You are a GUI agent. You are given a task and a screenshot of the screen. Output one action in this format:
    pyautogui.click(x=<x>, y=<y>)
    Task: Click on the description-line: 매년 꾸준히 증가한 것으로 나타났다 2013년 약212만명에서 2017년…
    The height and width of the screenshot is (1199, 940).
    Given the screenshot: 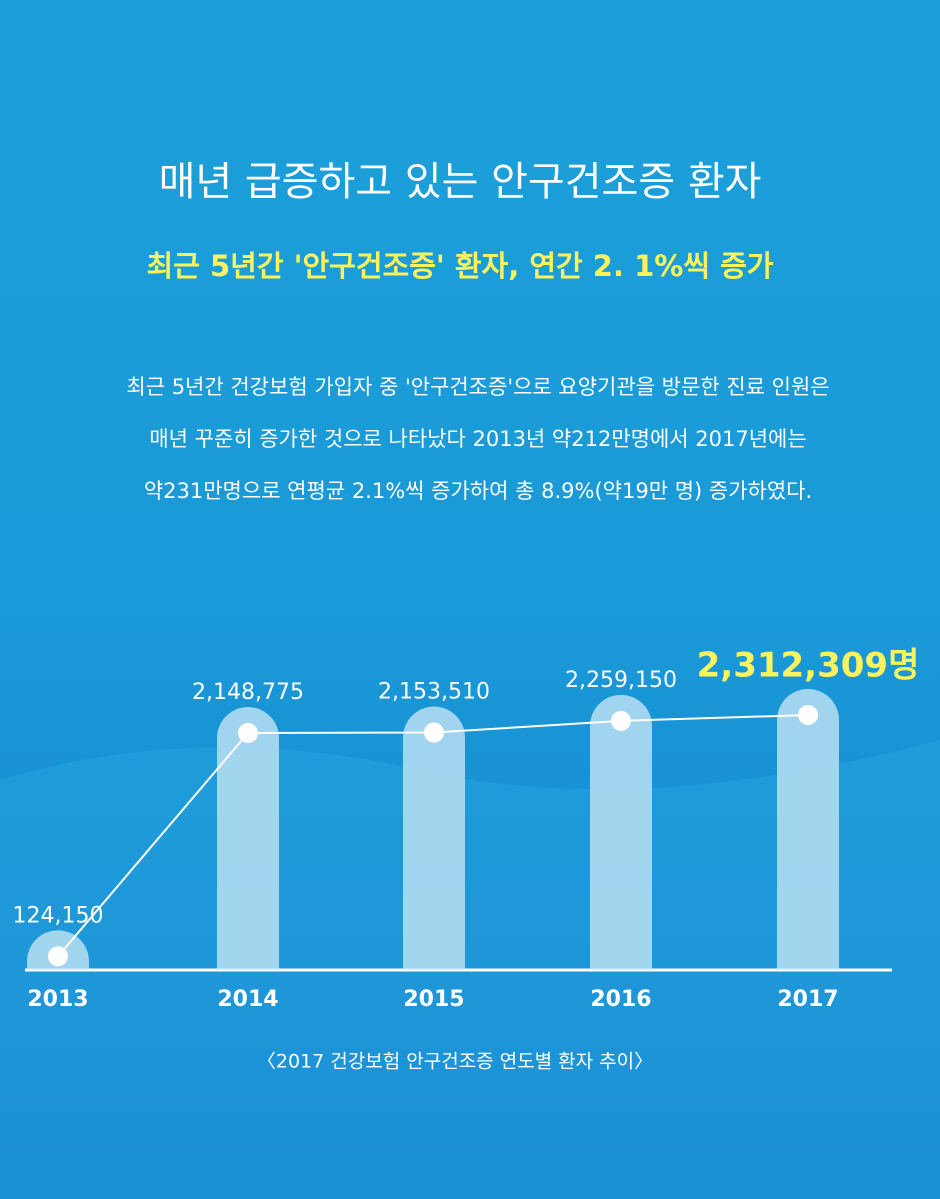 What is the action you would take?
    pyautogui.click(x=477, y=439)
    